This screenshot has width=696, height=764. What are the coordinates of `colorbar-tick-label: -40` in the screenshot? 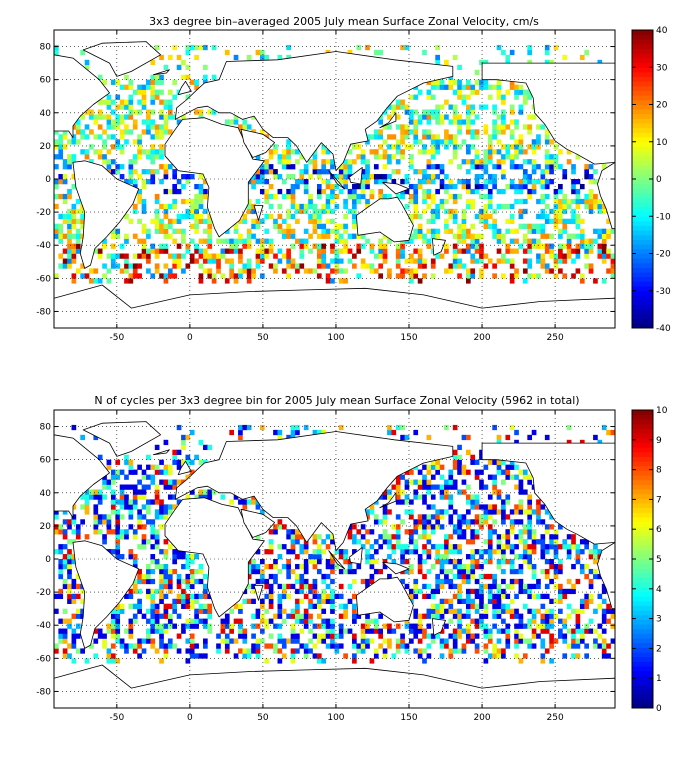 It's located at (663, 329).